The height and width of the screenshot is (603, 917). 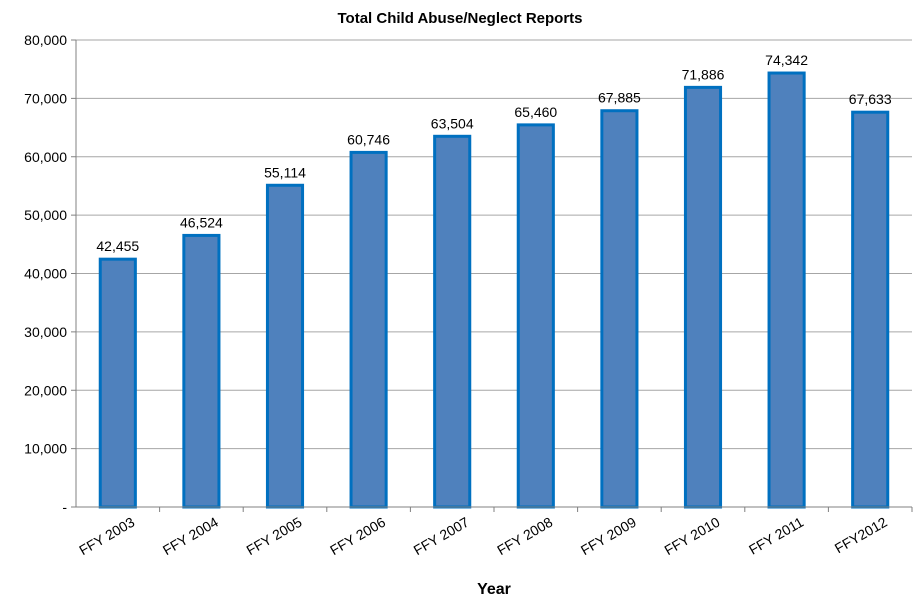 I want to click on data-label: 63,504, so click(x=452, y=123).